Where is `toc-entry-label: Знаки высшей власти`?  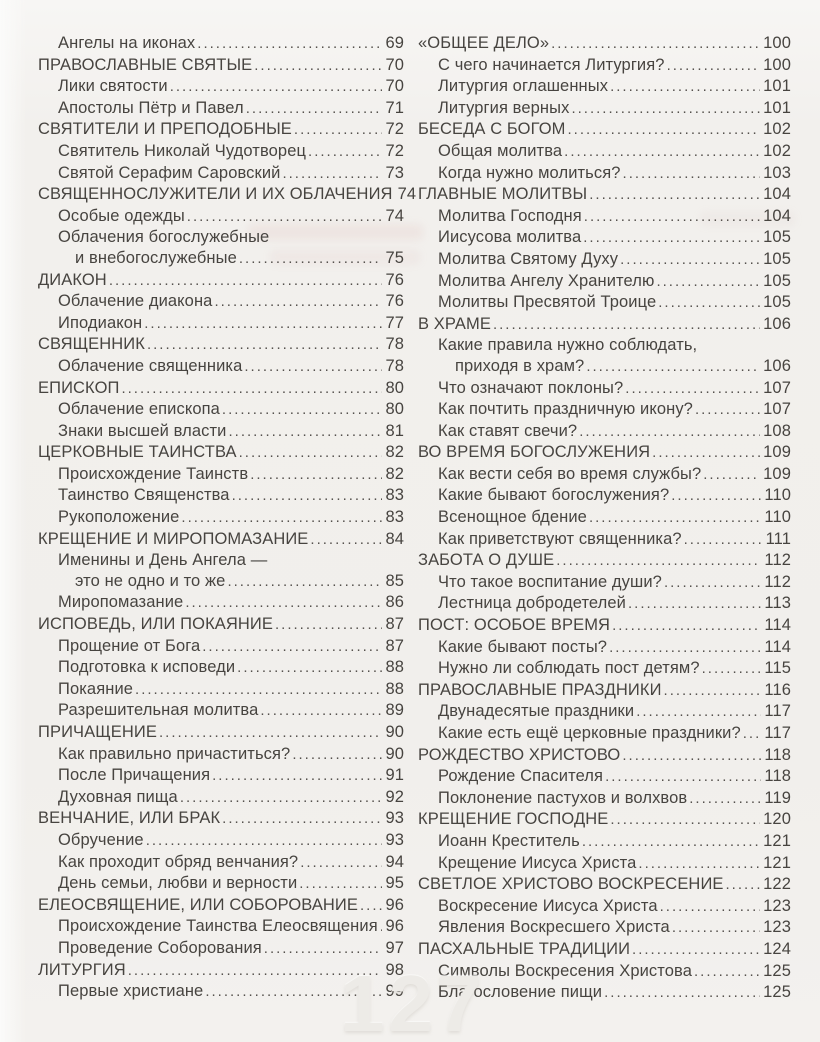
toc-entry-label: Знаки высшей власти is located at coordinates (142, 430).